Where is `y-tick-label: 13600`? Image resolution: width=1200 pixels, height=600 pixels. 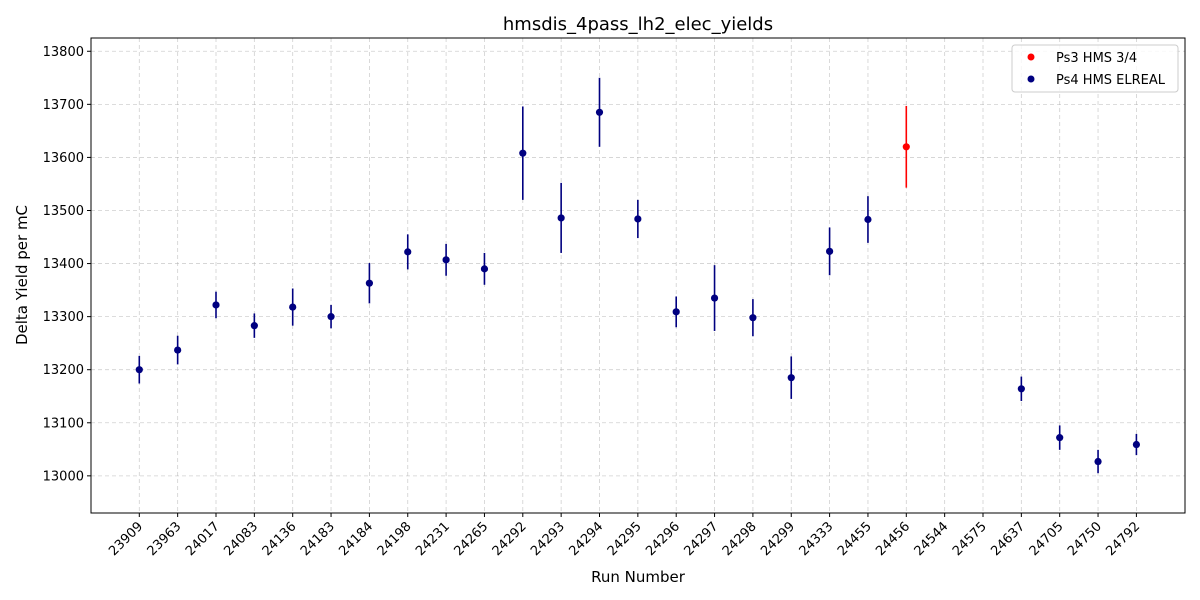
y-tick-label: 13600 is located at coordinates (63, 158).